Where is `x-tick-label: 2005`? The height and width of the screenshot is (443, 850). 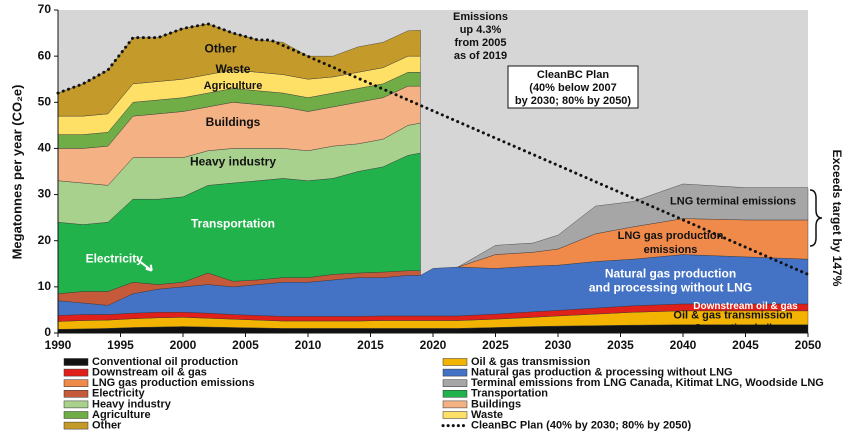
x-tick-label: 2005 is located at coordinates (245, 345).